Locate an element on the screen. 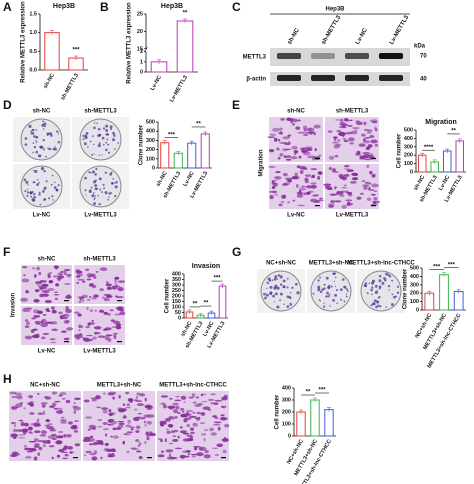 This screenshot has width=474, height=484. y-tick-label: 0 is located at coordinates (179, 318).